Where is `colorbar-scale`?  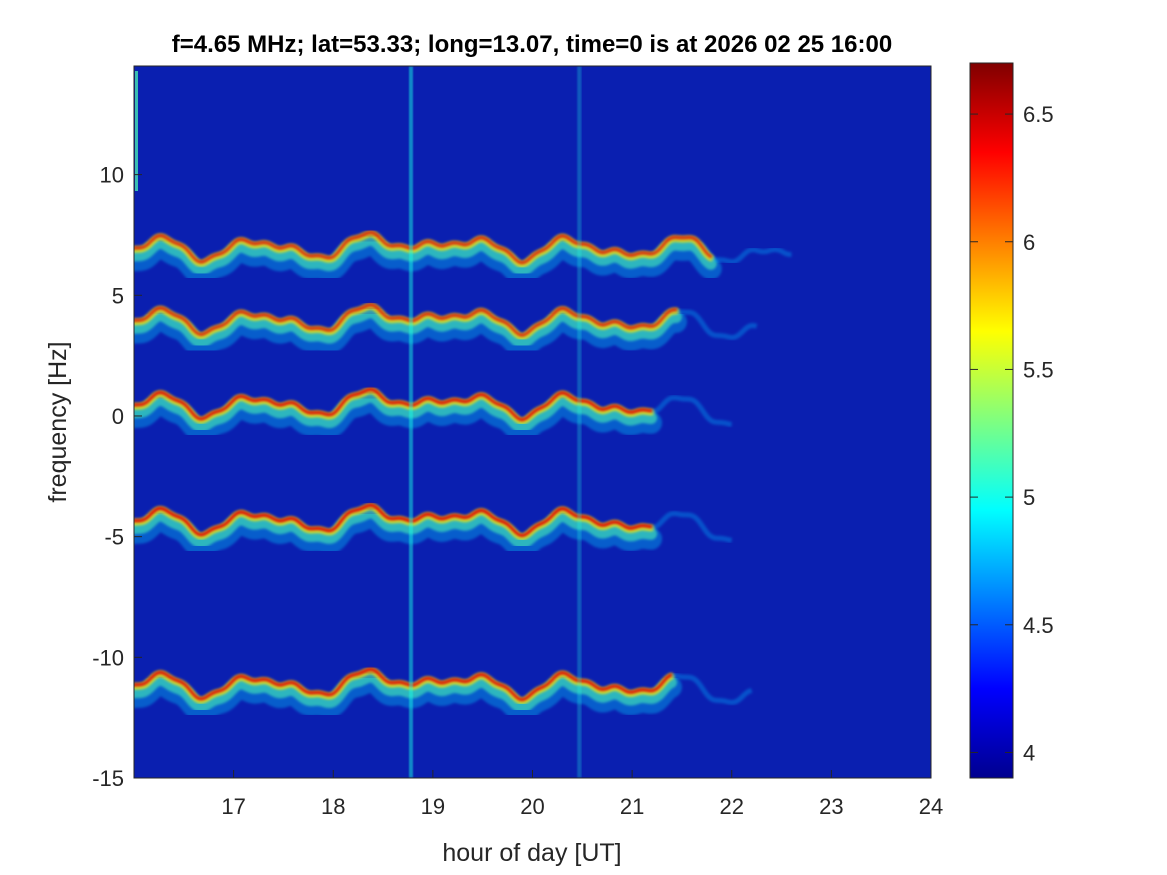
colorbar-scale is located at coordinates (991, 420).